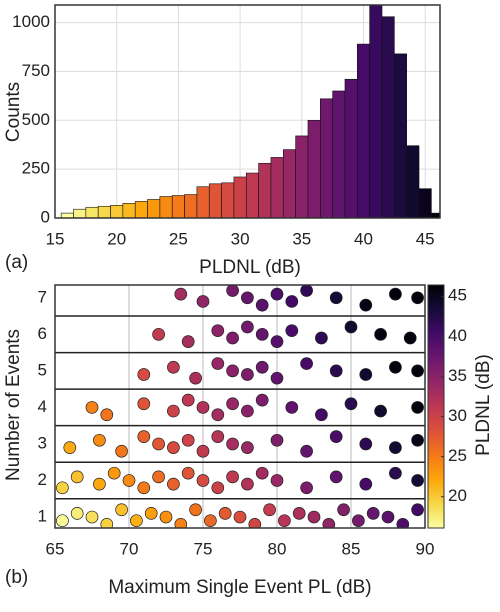 Image resolution: width=500 pixels, height=612 pixels. Describe the element at coordinates (45, 216) in the screenshot. I see `y-tick-label: 0` at that location.